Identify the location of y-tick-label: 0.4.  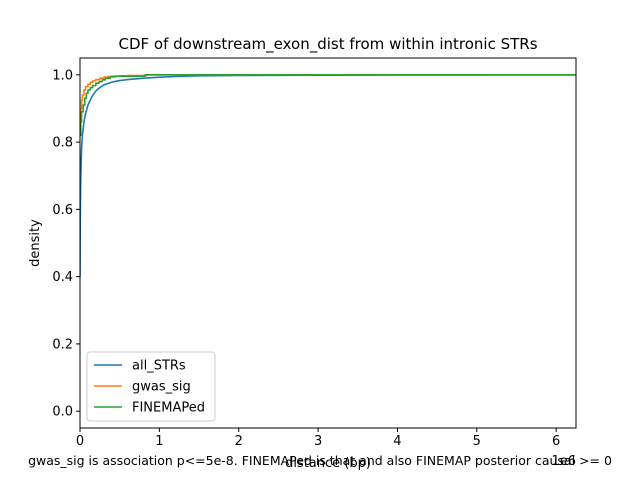
(62, 277).